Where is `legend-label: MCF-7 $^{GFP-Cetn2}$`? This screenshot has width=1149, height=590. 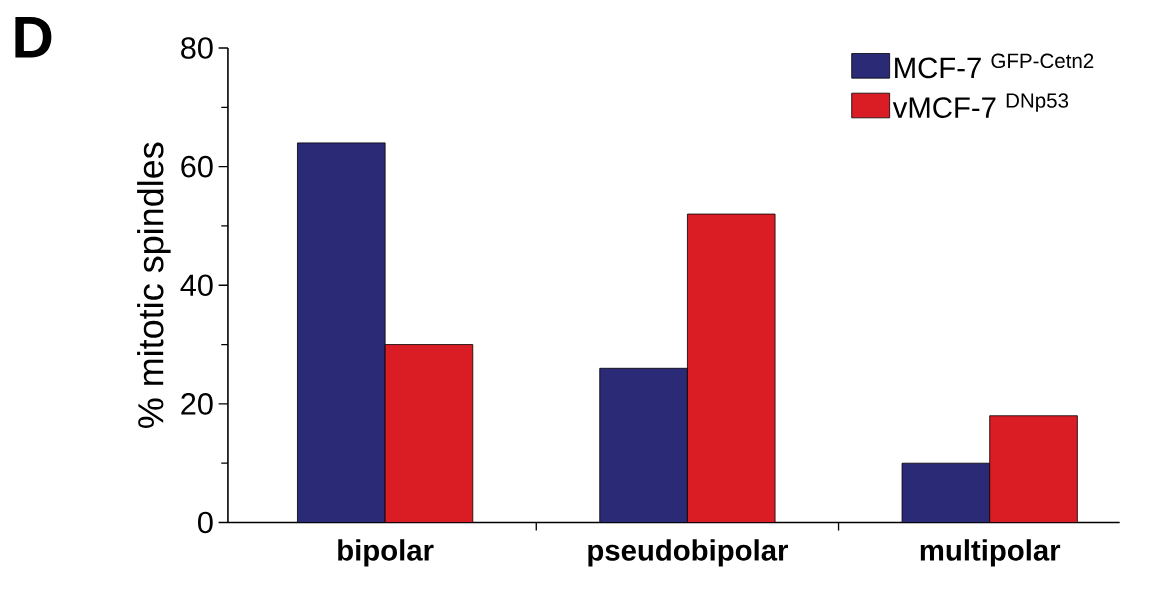
legend-label: MCF-7 $^{GFP-Cetn2}$ is located at coordinates (994, 65).